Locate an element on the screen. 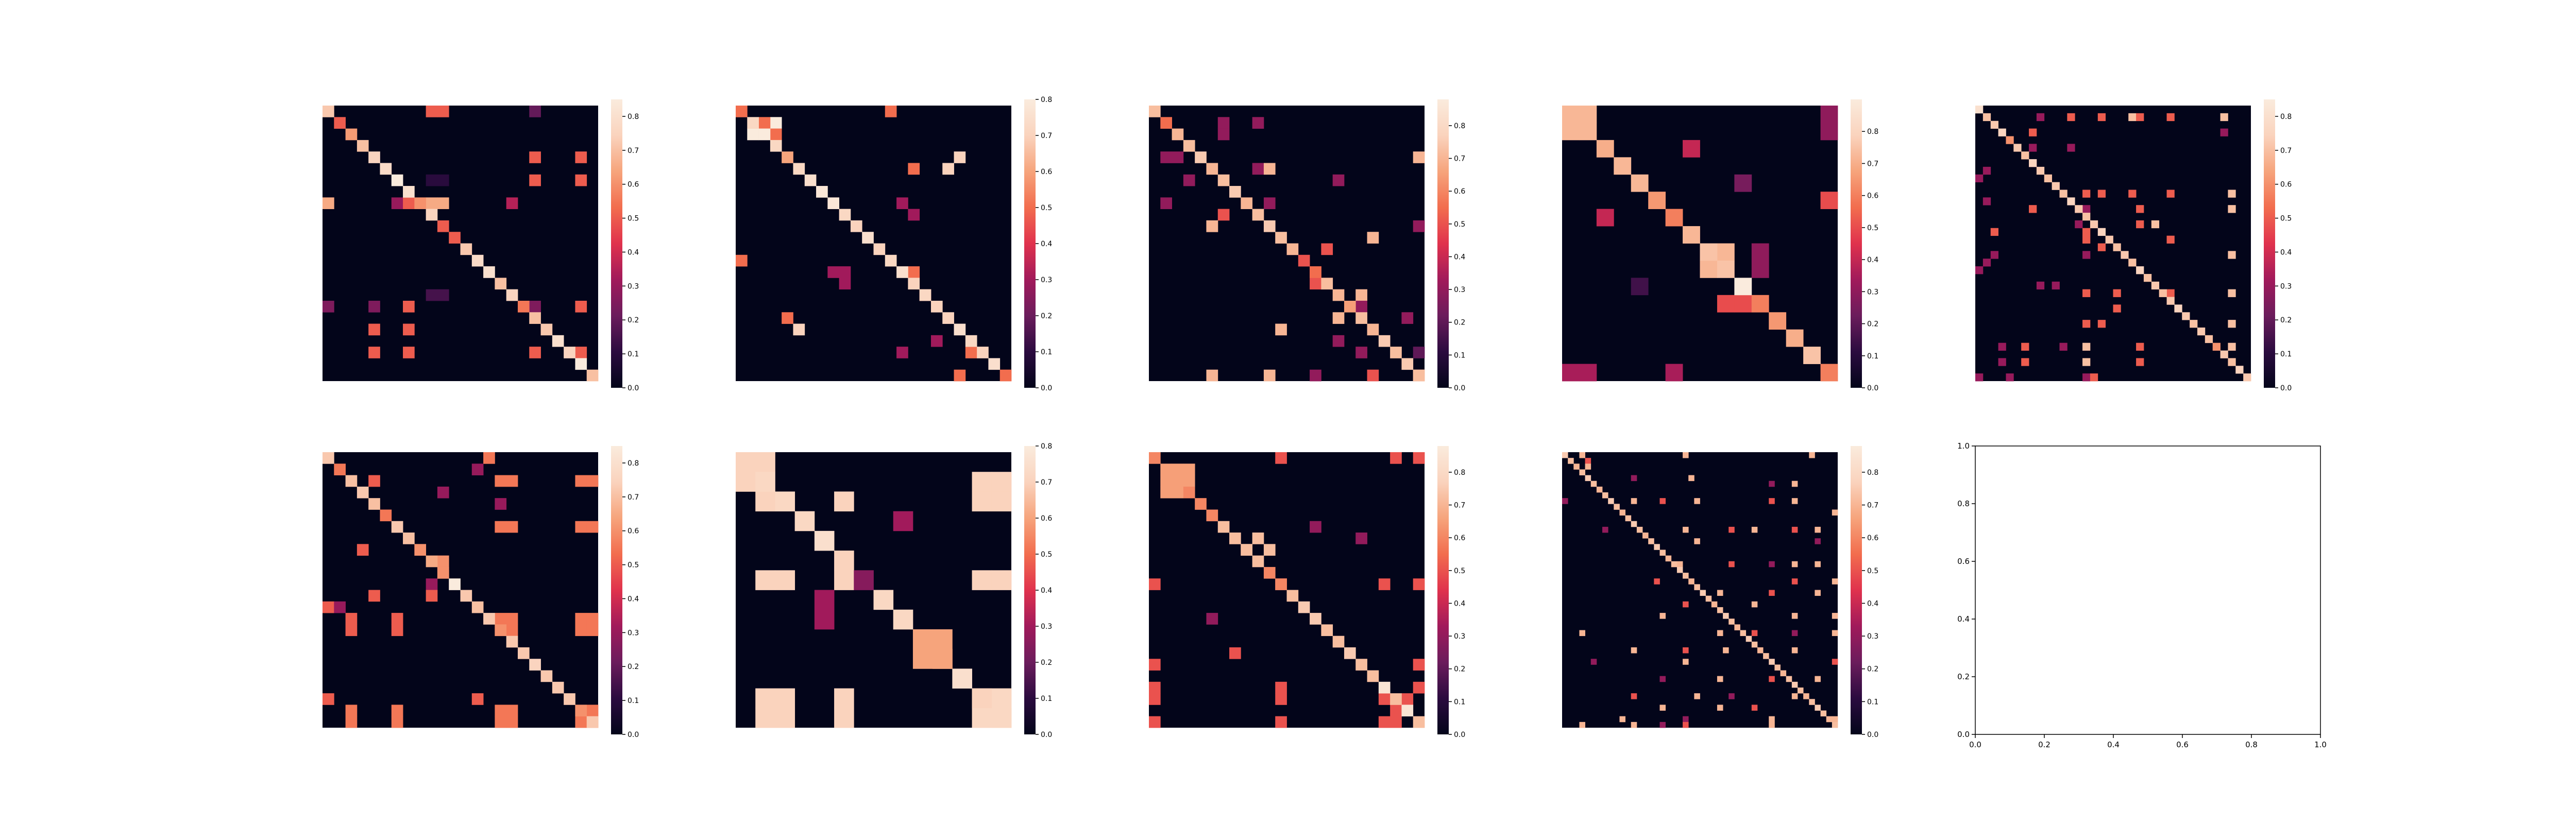 This screenshot has height=824, width=2576. colorbar-tick-label: 0.3 is located at coordinates (1460, 636).